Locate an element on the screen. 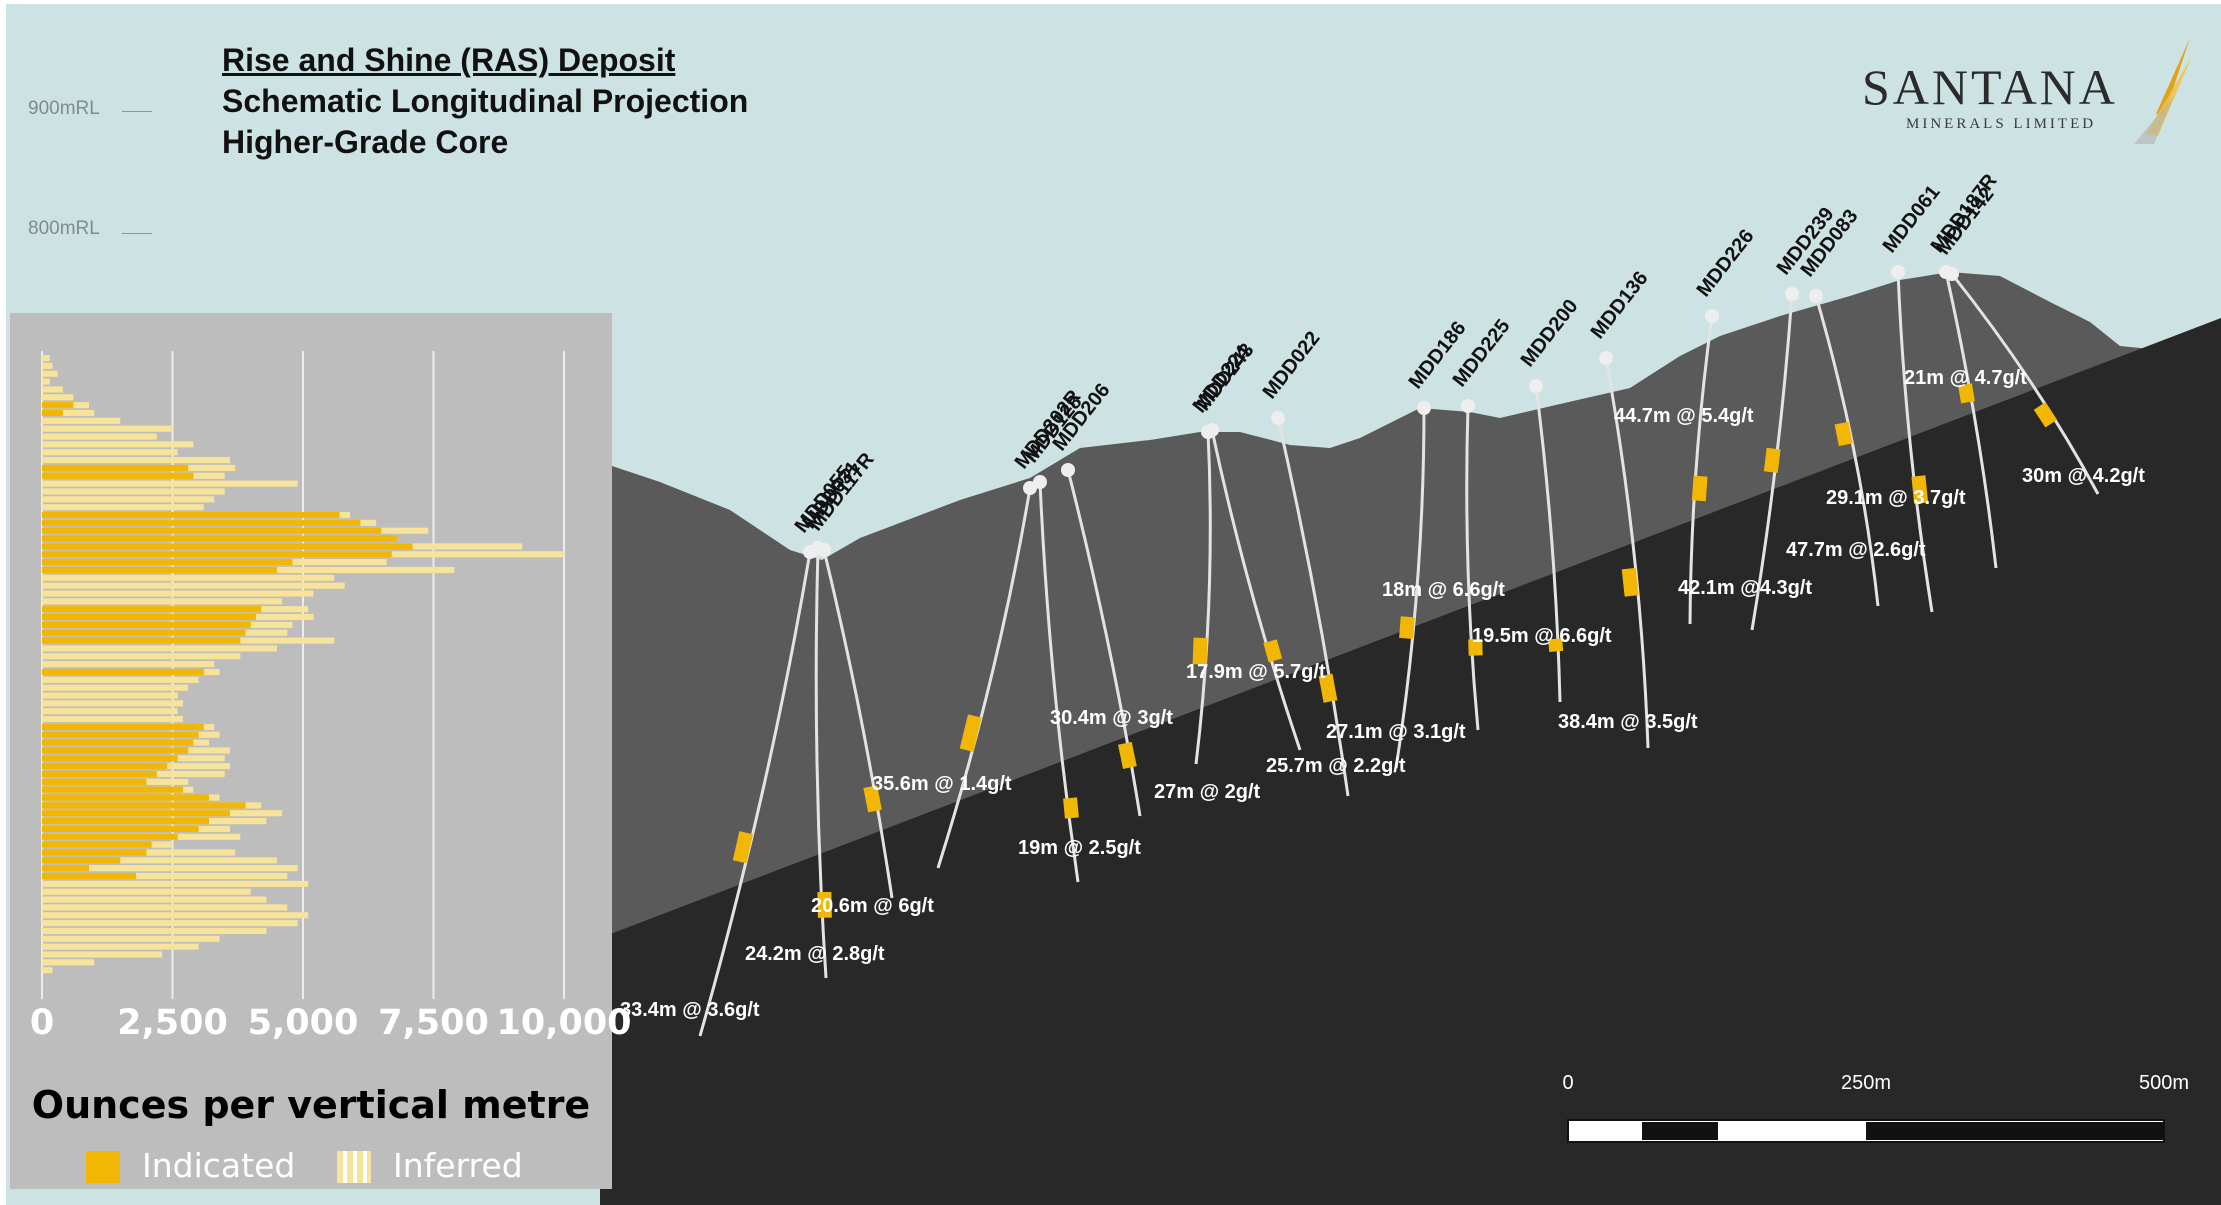 The width and height of the screenshot is (2221, 1205). intercept-label: 19m @ 2.5g/t is located at coordinates (1079, 848).